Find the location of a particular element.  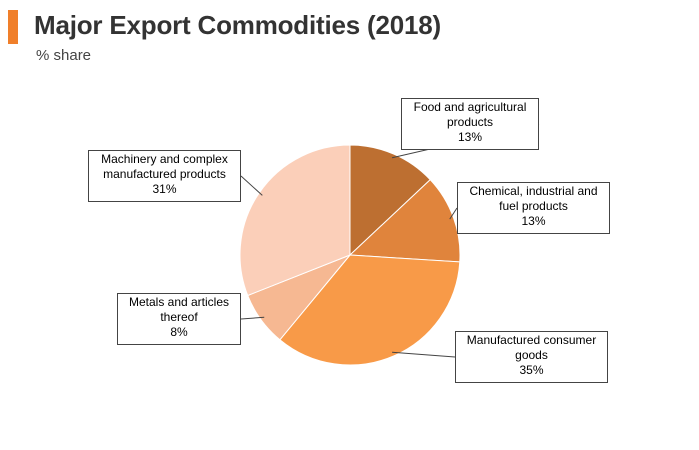

slice-label-text: fuel products is located at coordinates (533, 206).